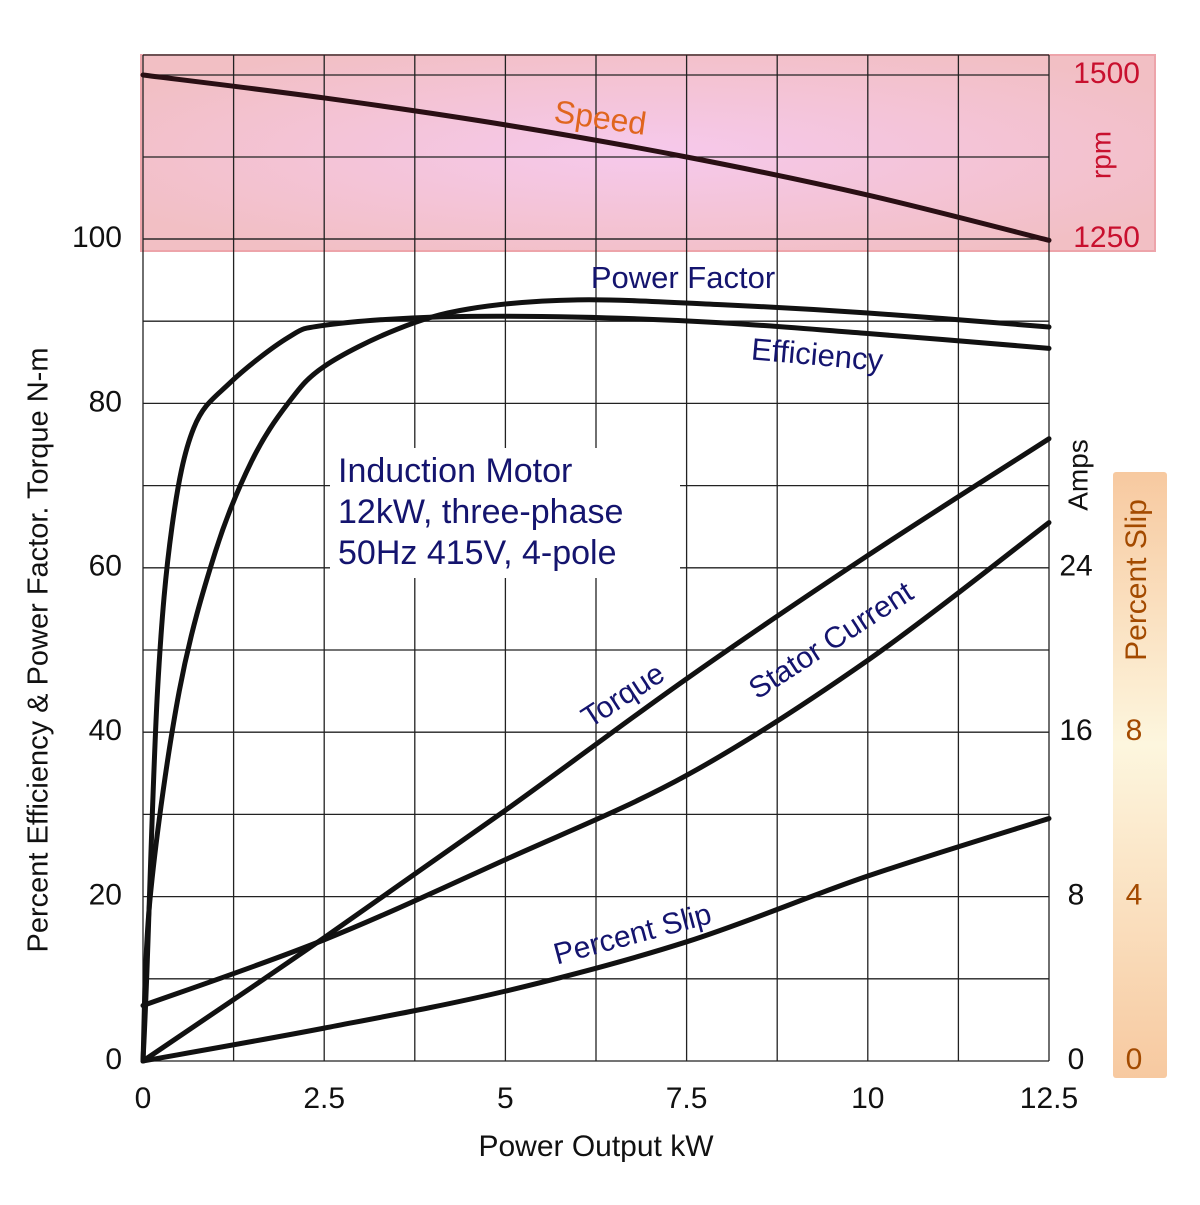 The width and height of the screenshot is (1200, 1205). Describe the element at coordinates (1136, 580) in the screenshot. I see `y3-axis-title: Percent Slip` at that location.